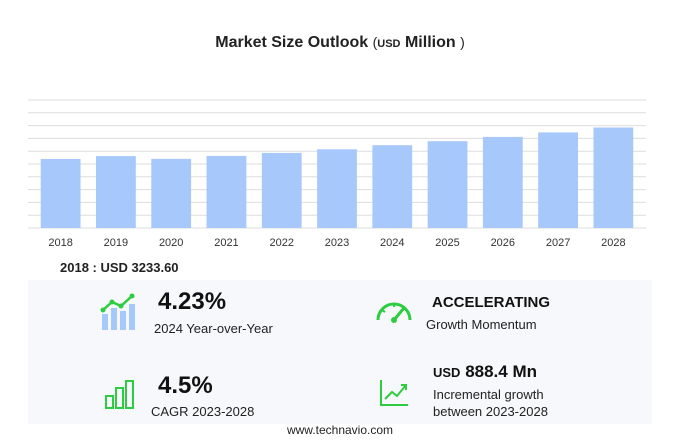 This screenshot has width=680, height=440. I want to click on x-tick-label: 2028, so click(613, 243).